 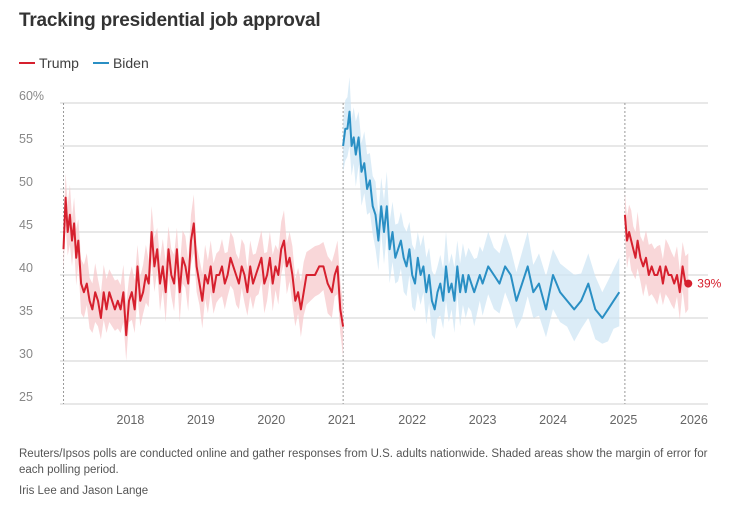 I want to click on latest-value-dot, so click(x=688, y=283).